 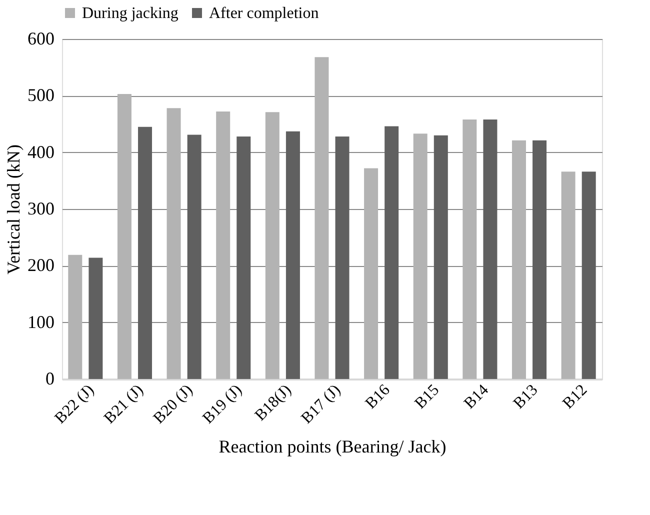 I want to click on x-tick-label: B17 (J), so click(x=321, y=405).